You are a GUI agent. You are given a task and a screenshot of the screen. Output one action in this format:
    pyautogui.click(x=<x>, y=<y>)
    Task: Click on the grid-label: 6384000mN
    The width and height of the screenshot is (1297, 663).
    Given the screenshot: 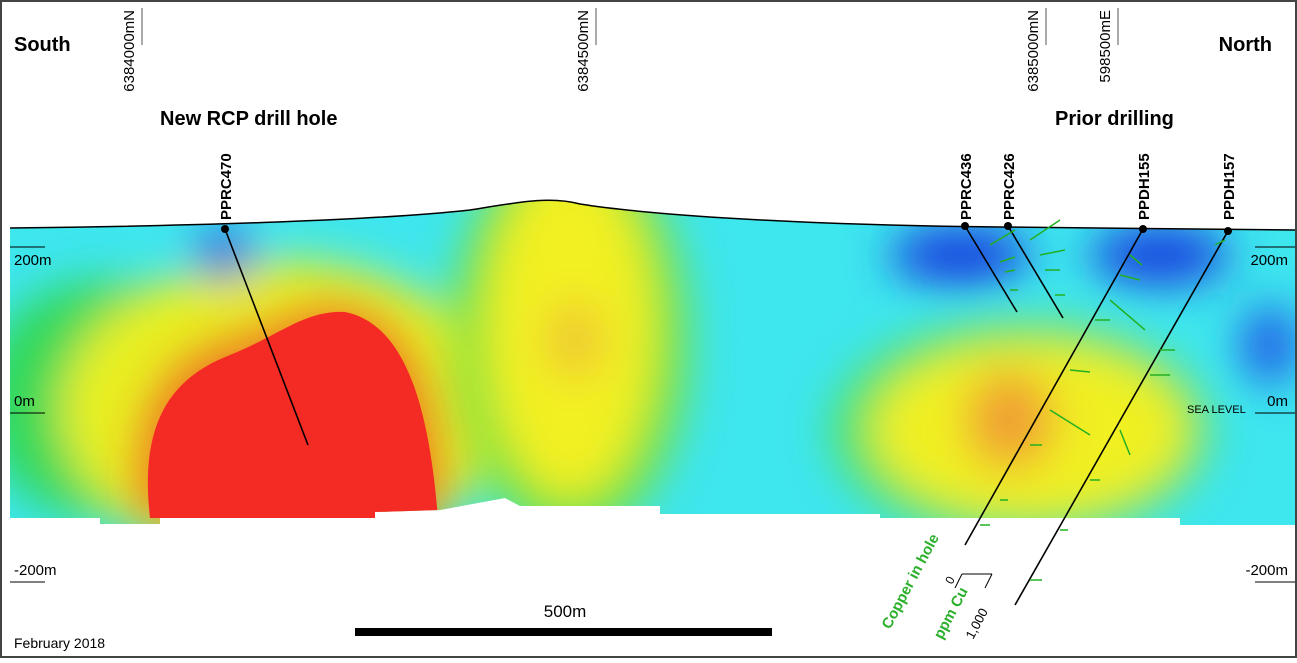 What is the action you would take?
    pyautogui.click(x=129, y=51)
    